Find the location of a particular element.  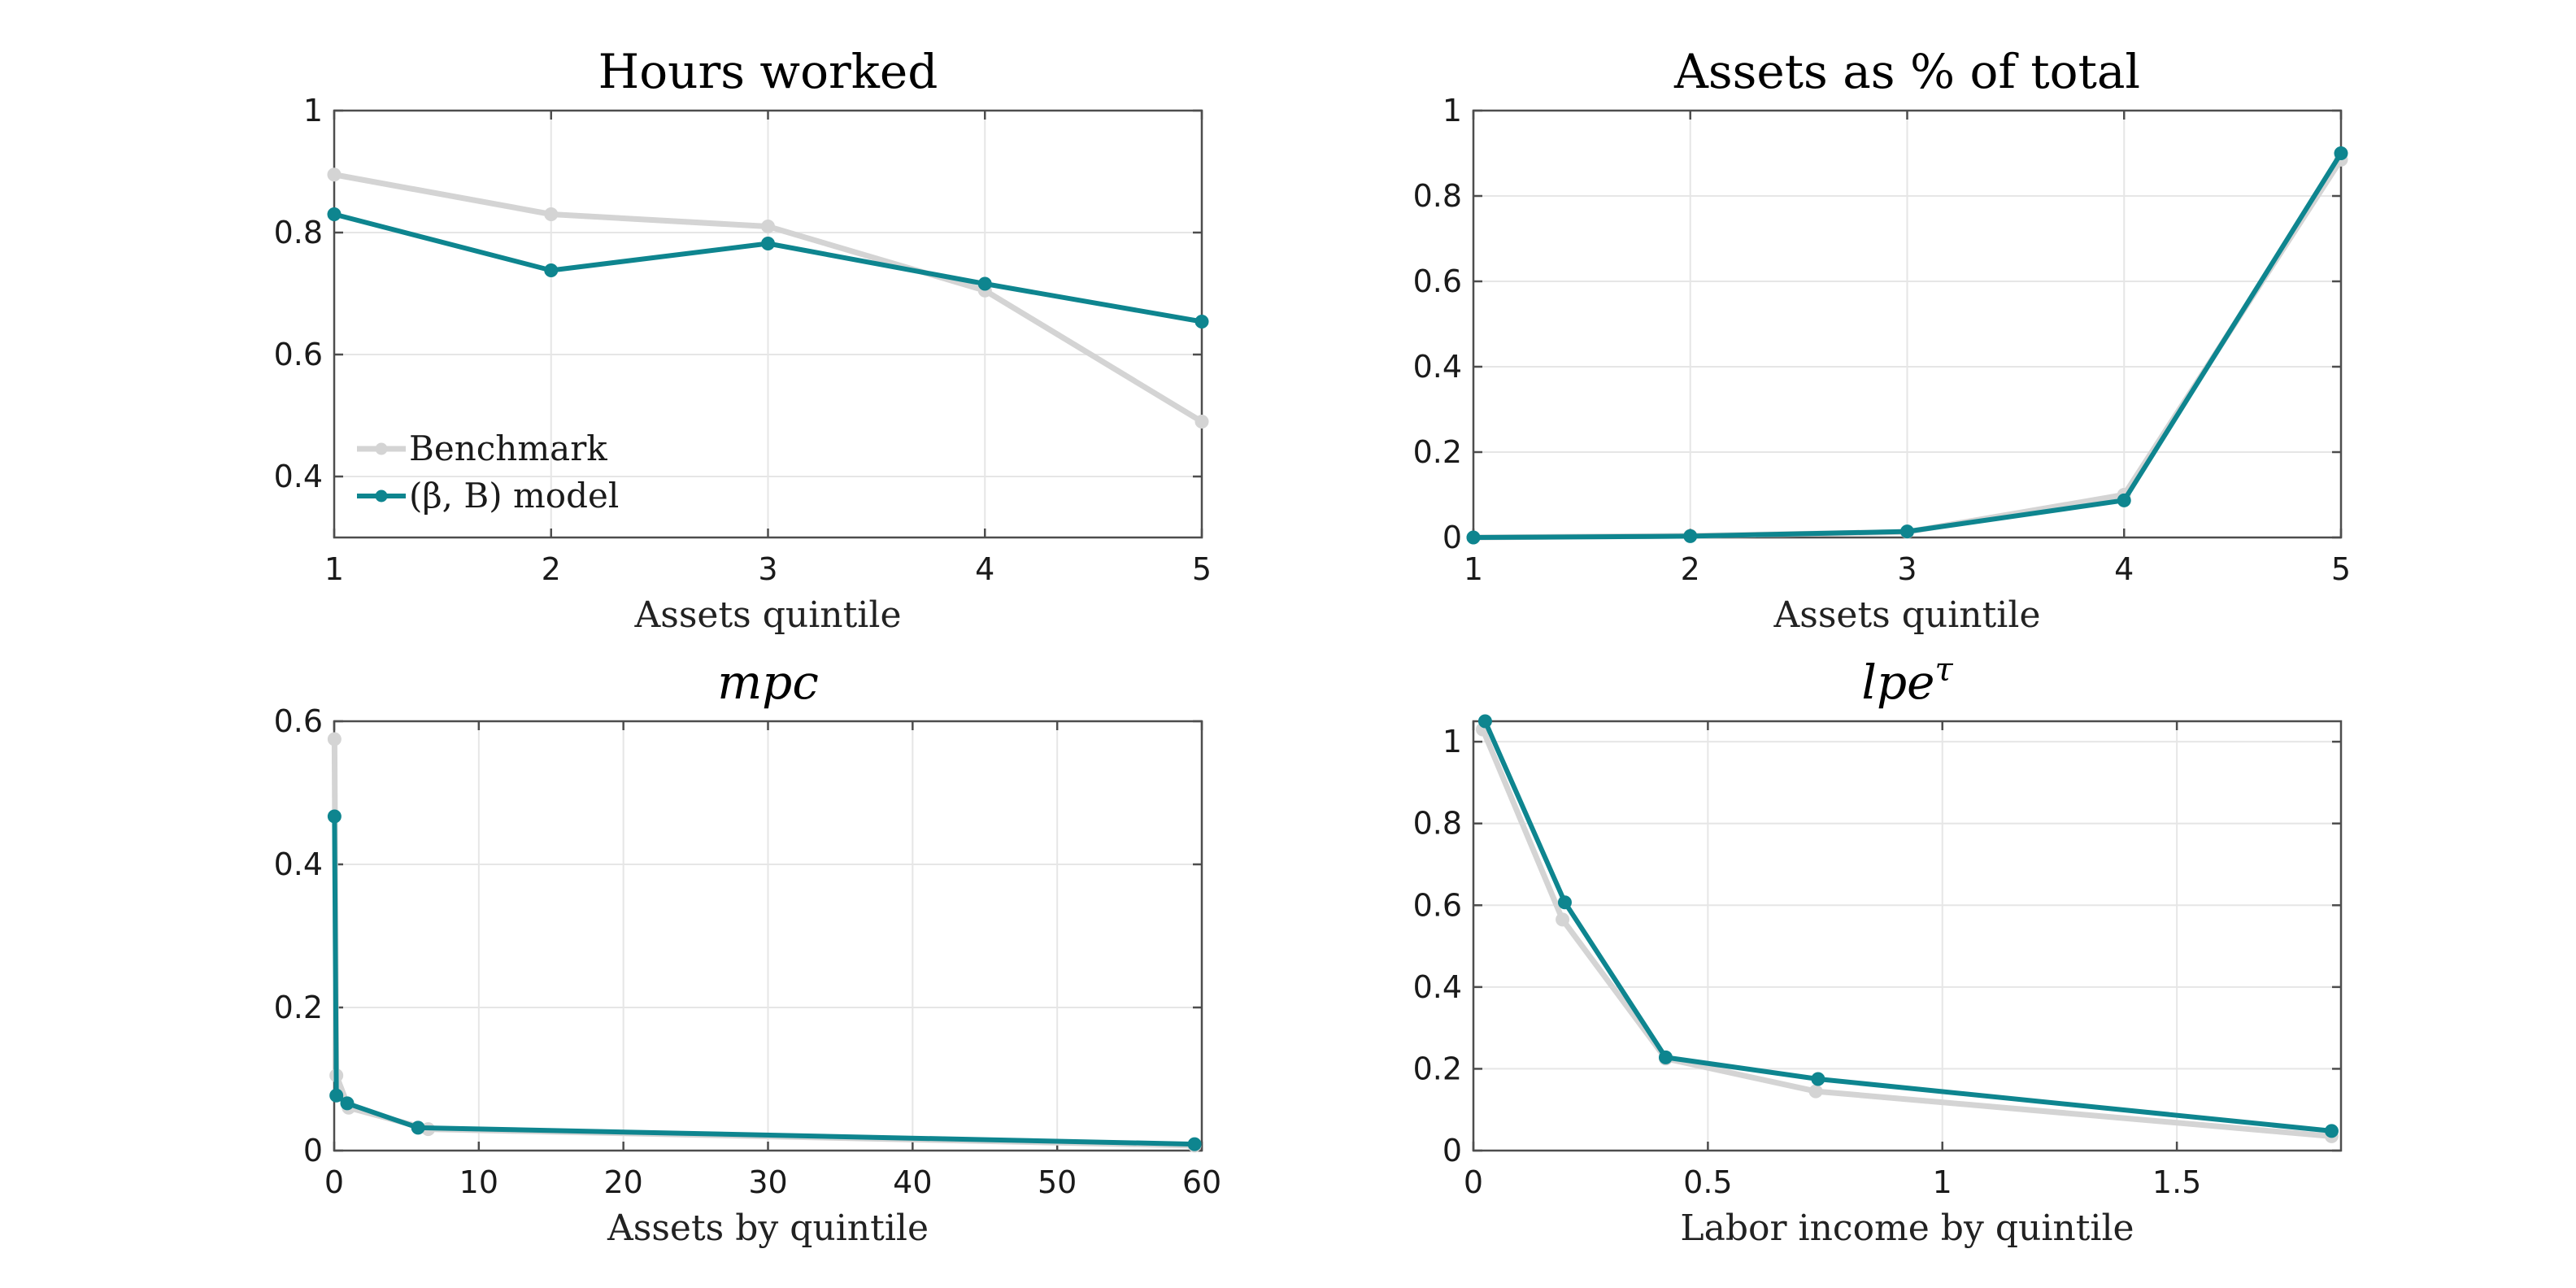

chart-title-superscript: τ is located at coordinates (1944, 670).